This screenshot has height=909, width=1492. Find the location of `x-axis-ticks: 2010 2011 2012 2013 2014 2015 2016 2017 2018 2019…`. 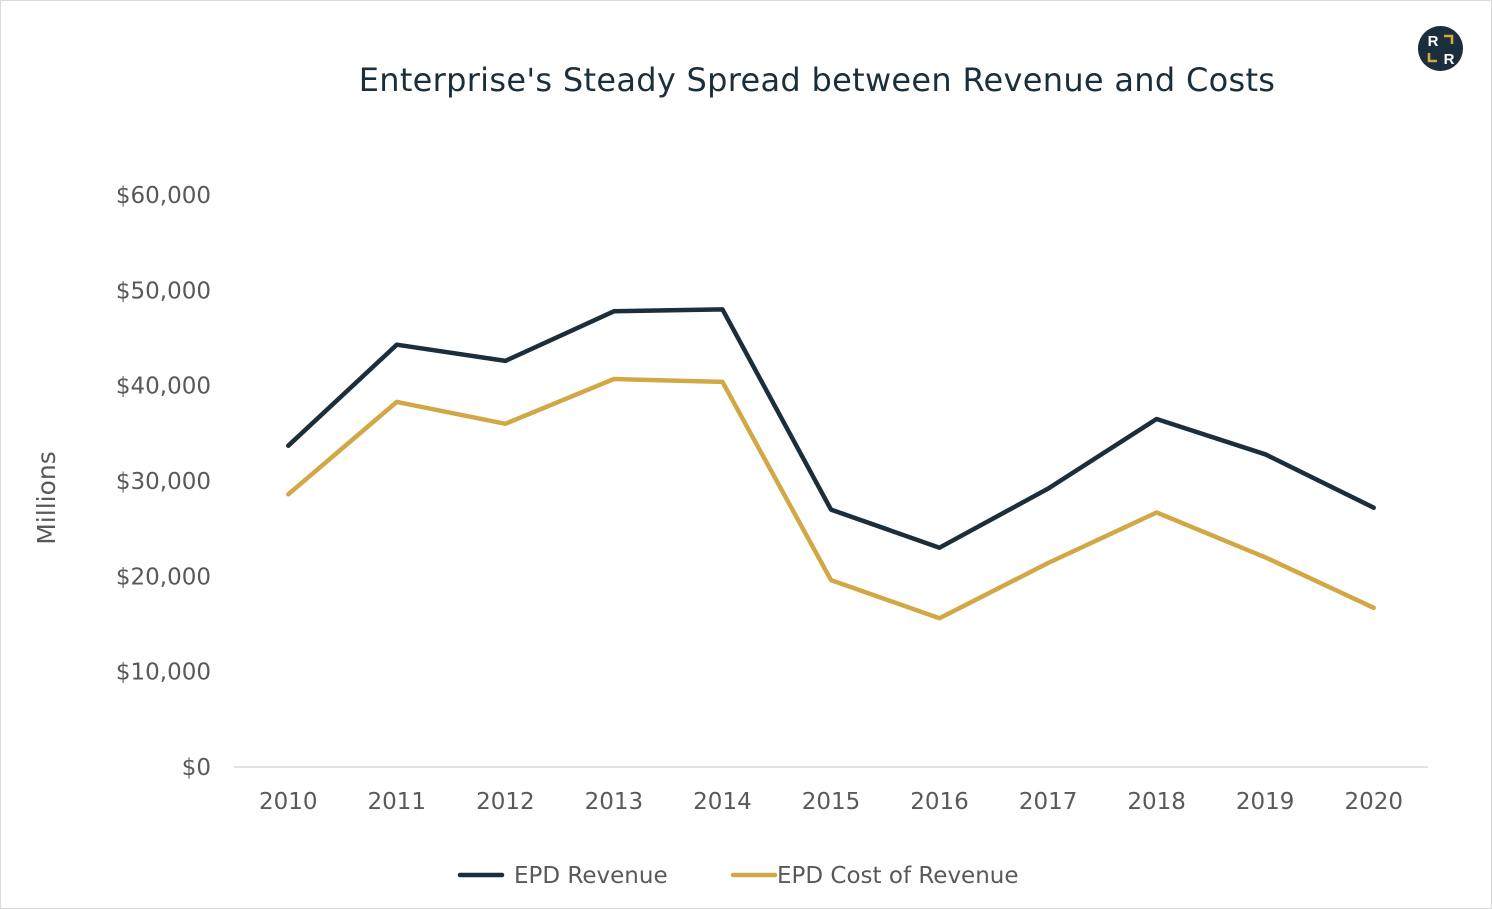

x-axis-ticks: 2010 2011 2012 2013 2014 2015 2016 2017 2018 2019… is located at coordinates (831, 802).